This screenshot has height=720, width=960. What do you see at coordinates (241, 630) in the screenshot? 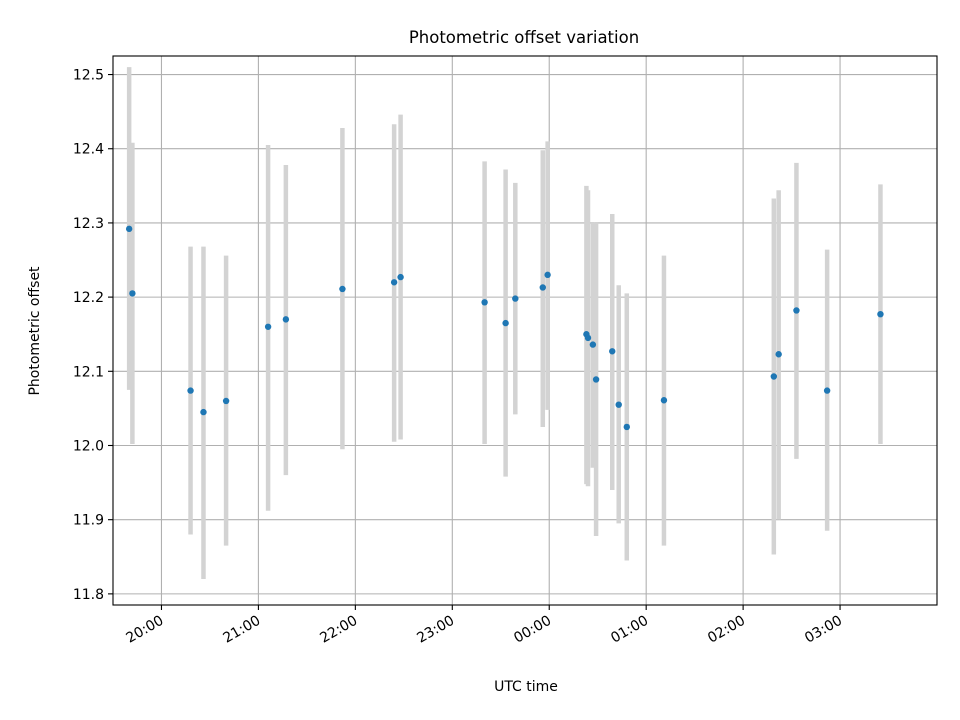
I see `x-tick-label: 21:00` at bounding box center [241, 630].